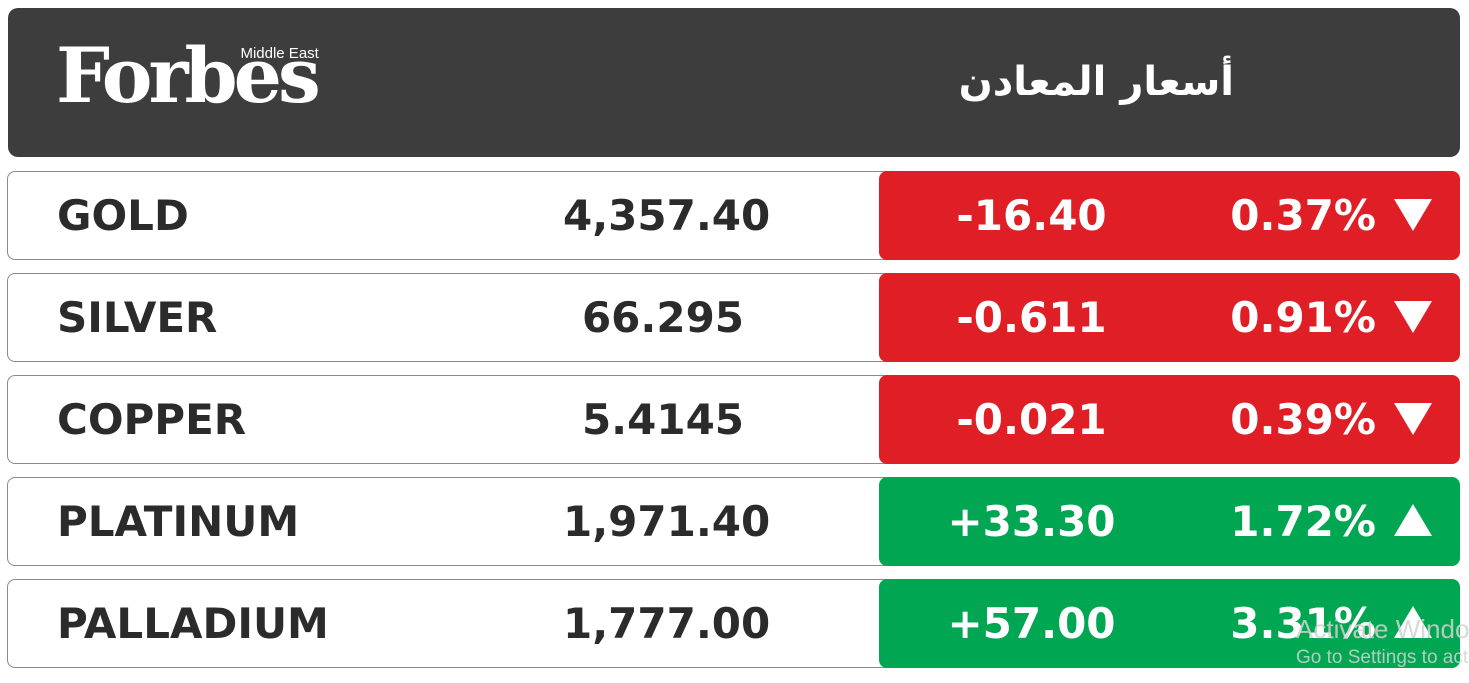 This screenshot has height=683, width=1469. Describe the element at coordinates (1169, 215) in the screenshot. I see `change-badge: -16.40 0.37%` at that location.